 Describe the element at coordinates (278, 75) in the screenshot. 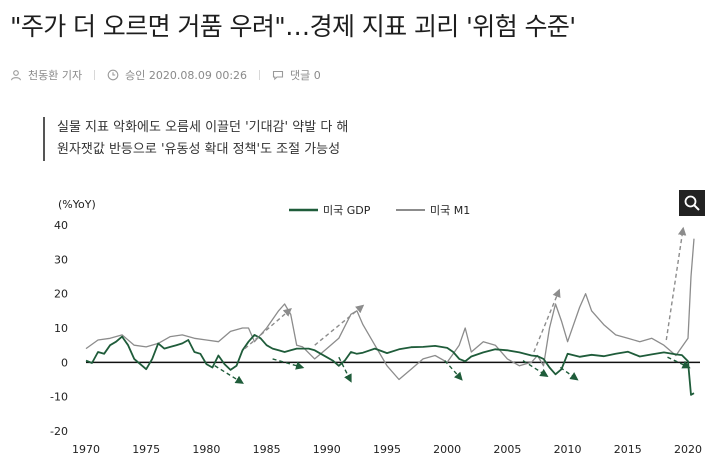

I see `speech-bubble-icon` at that location.